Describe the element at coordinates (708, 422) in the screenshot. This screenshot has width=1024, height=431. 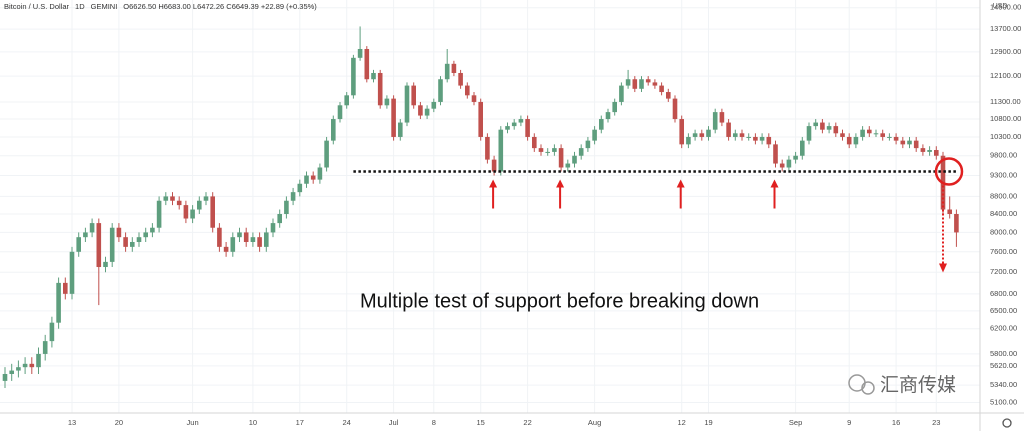
I see `x-tick-label: 19` at that location.